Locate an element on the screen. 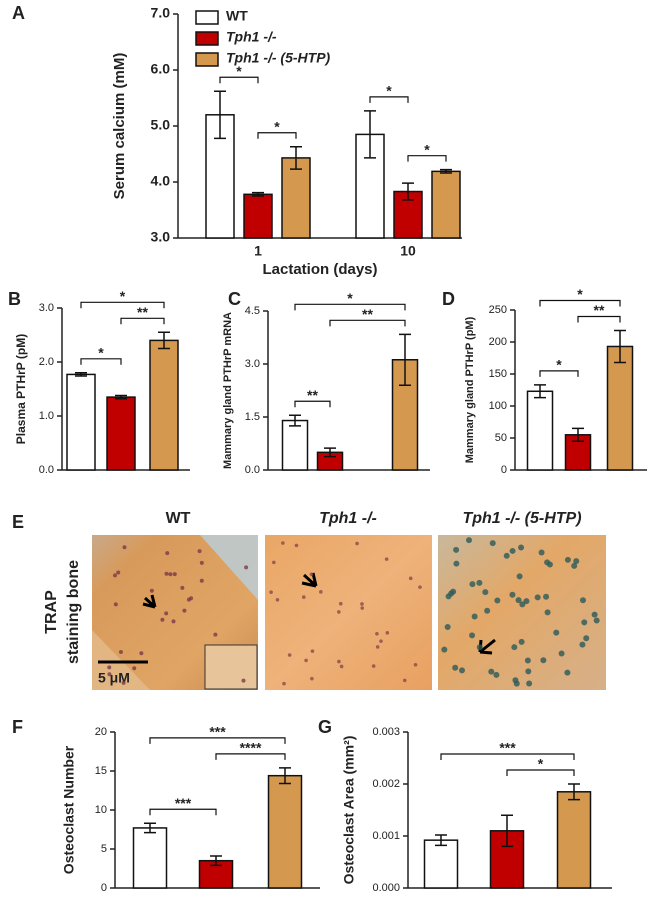 The height and width of the screenshot is (905, 667). y-tick-label: 0.000 is located at coordinates (386, 888).